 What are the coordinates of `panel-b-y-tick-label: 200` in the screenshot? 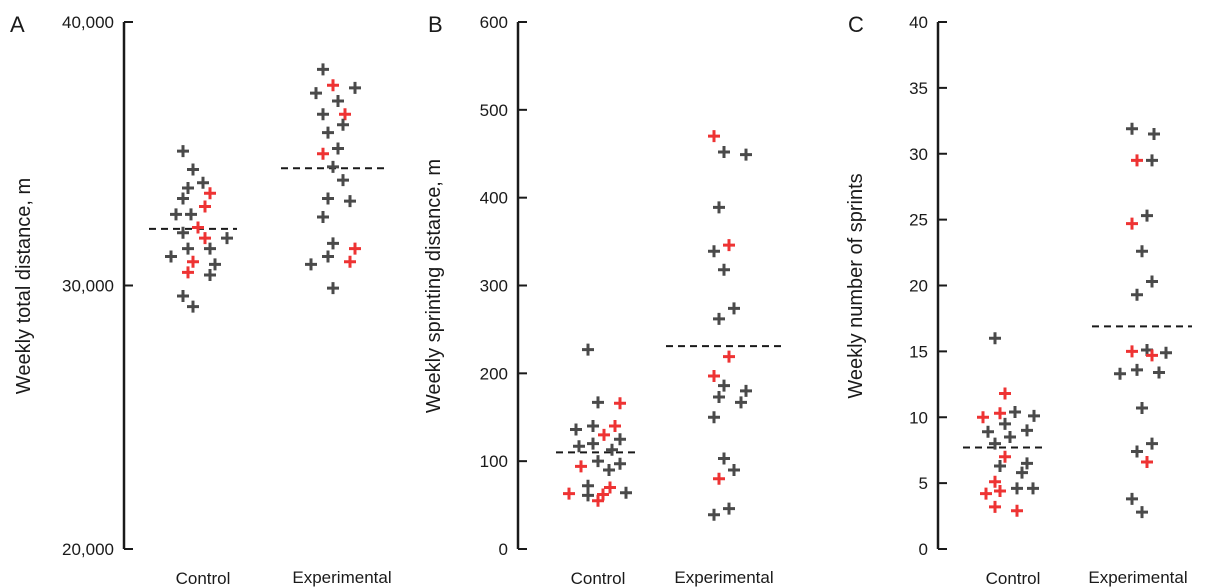 It's located at (494, 373).